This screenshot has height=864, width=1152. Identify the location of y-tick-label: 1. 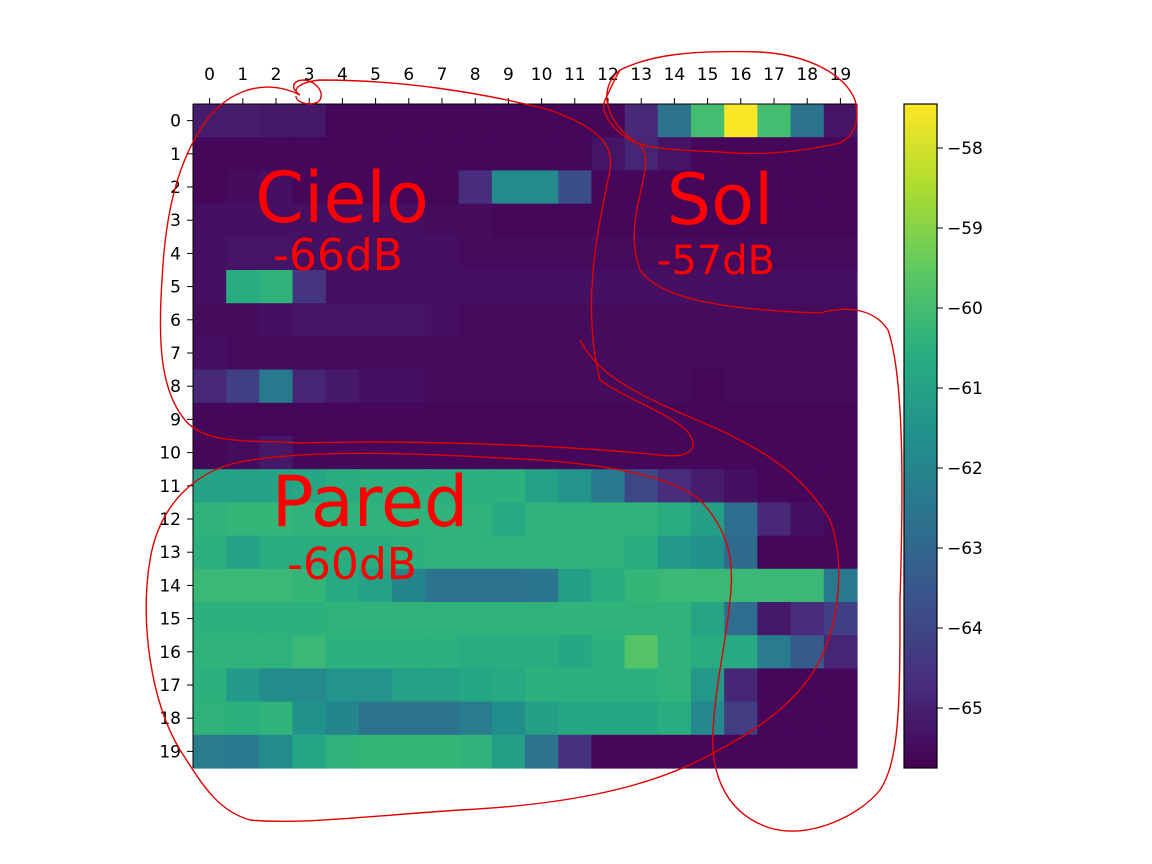
(175, 155).